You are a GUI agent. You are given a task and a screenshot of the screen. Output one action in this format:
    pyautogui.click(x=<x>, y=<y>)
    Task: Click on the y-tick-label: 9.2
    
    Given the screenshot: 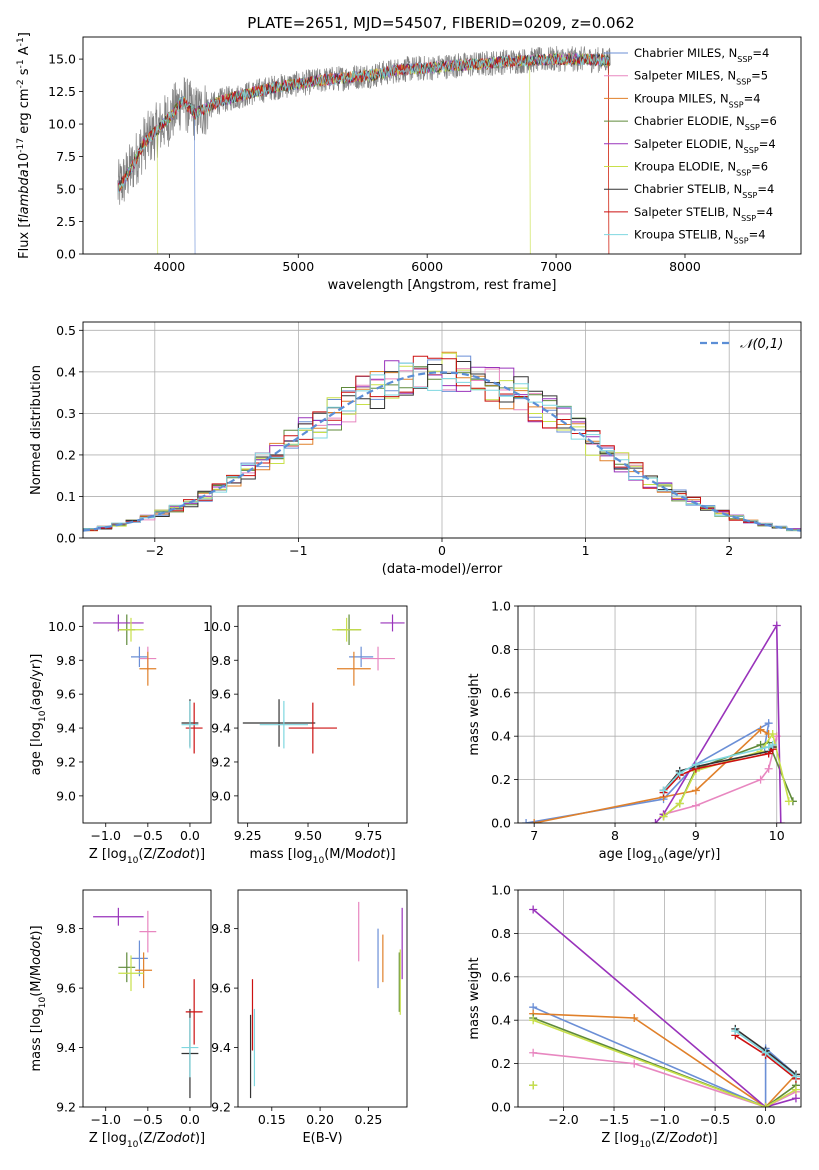 What is the action you would take?
    pyautogui.click(x=66, y=761)
    